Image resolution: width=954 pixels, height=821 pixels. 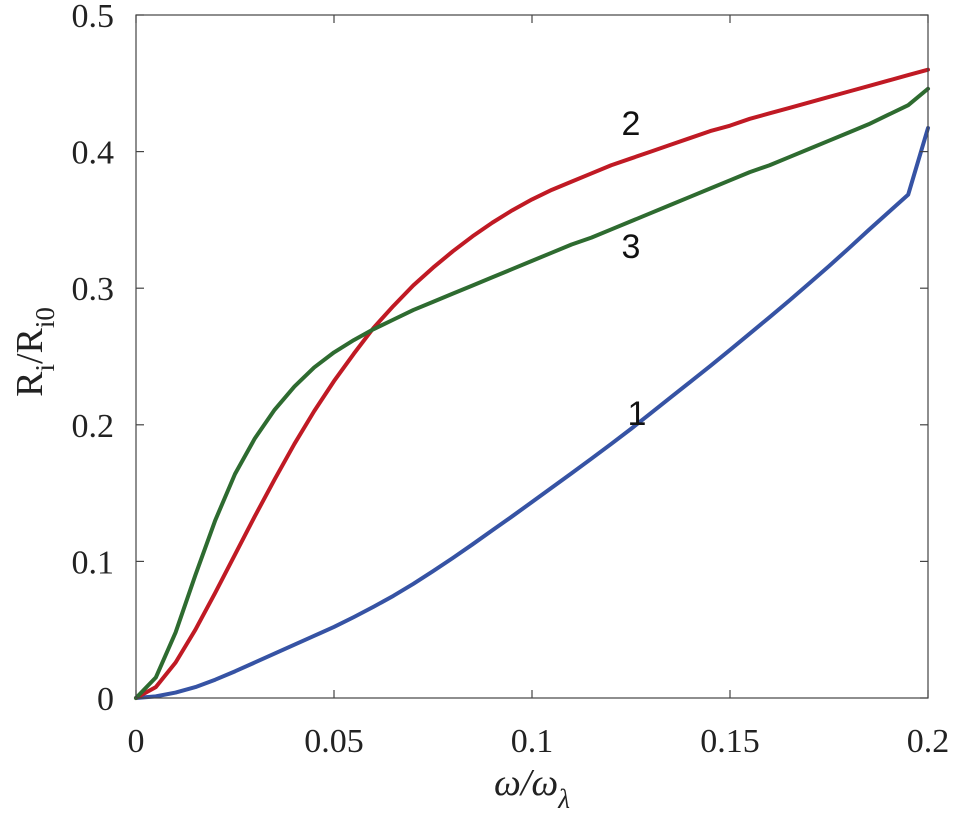 I want to click on annotation-layer: 1 2 3, so click(x=634, y=269).